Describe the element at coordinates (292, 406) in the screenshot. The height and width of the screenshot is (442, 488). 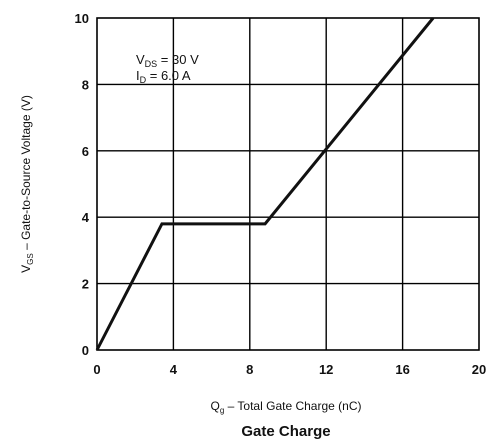
I see `x-axis-text: – Total Gate Charge (nC)` at that location.